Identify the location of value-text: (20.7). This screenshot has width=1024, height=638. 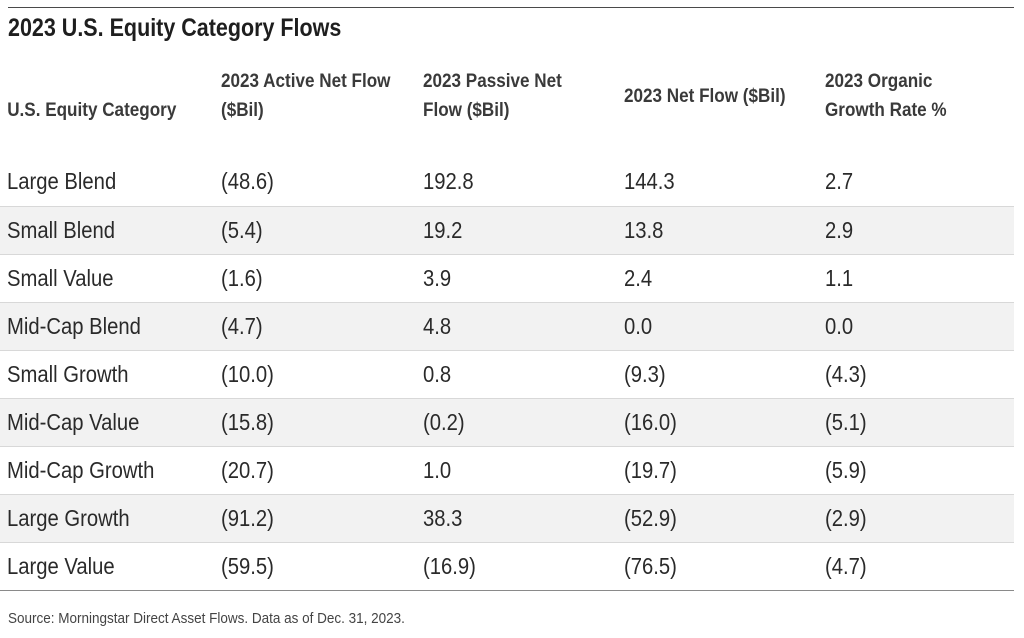
(247, 469).